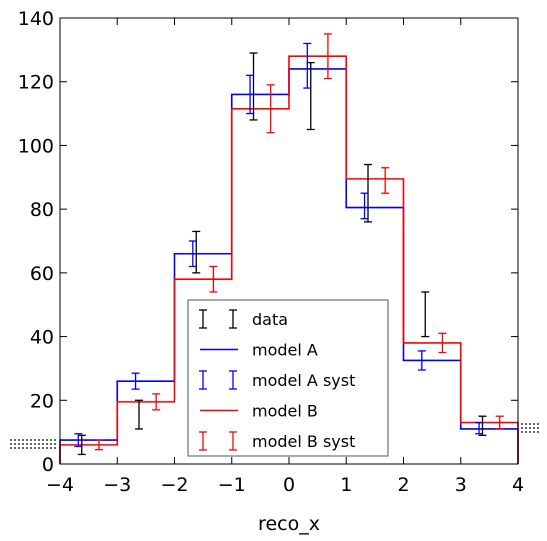  Describe the element at coordinates (518, 485) in the screenshot. I see `x-tick-label: 4` at that location.